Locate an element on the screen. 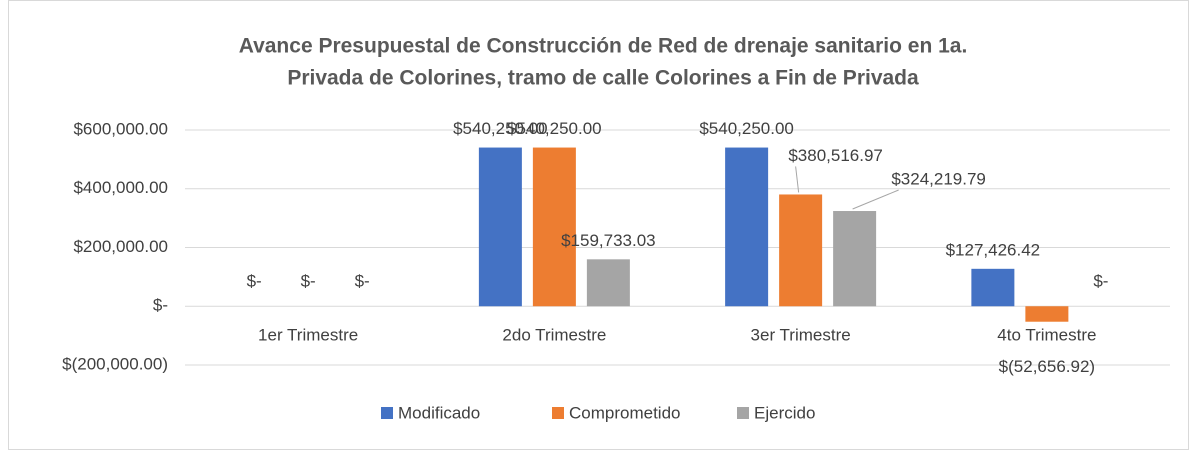  y-tick-label: $400,000.00 is located at coordinates (120, 187).